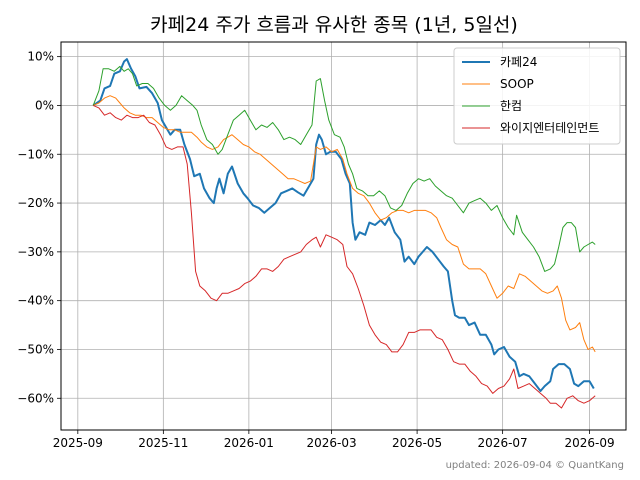 This screenshot has width=640, height=480. I want to click on y-tick-label: −10%, so click(35, 154).